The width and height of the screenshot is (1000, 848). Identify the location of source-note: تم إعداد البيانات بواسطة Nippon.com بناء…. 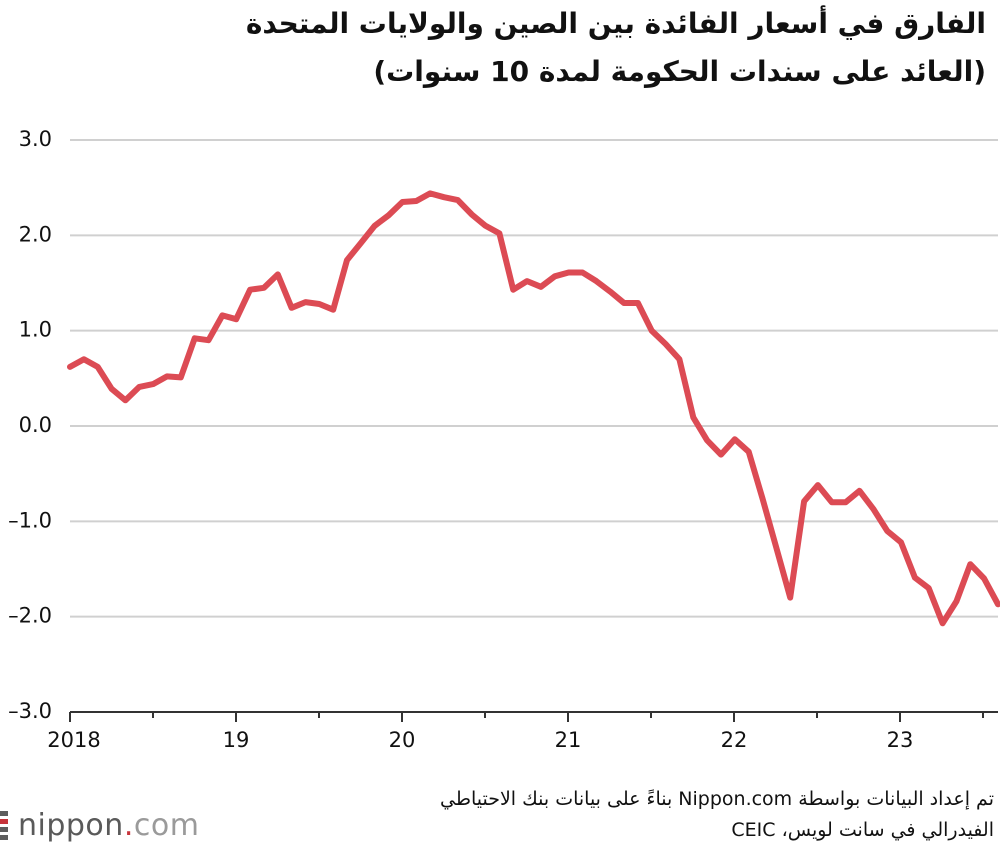
(624, 815).